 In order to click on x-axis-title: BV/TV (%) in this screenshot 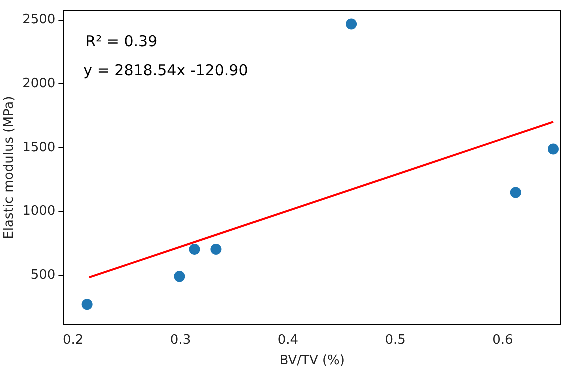, I will do `click(312, 361)`.